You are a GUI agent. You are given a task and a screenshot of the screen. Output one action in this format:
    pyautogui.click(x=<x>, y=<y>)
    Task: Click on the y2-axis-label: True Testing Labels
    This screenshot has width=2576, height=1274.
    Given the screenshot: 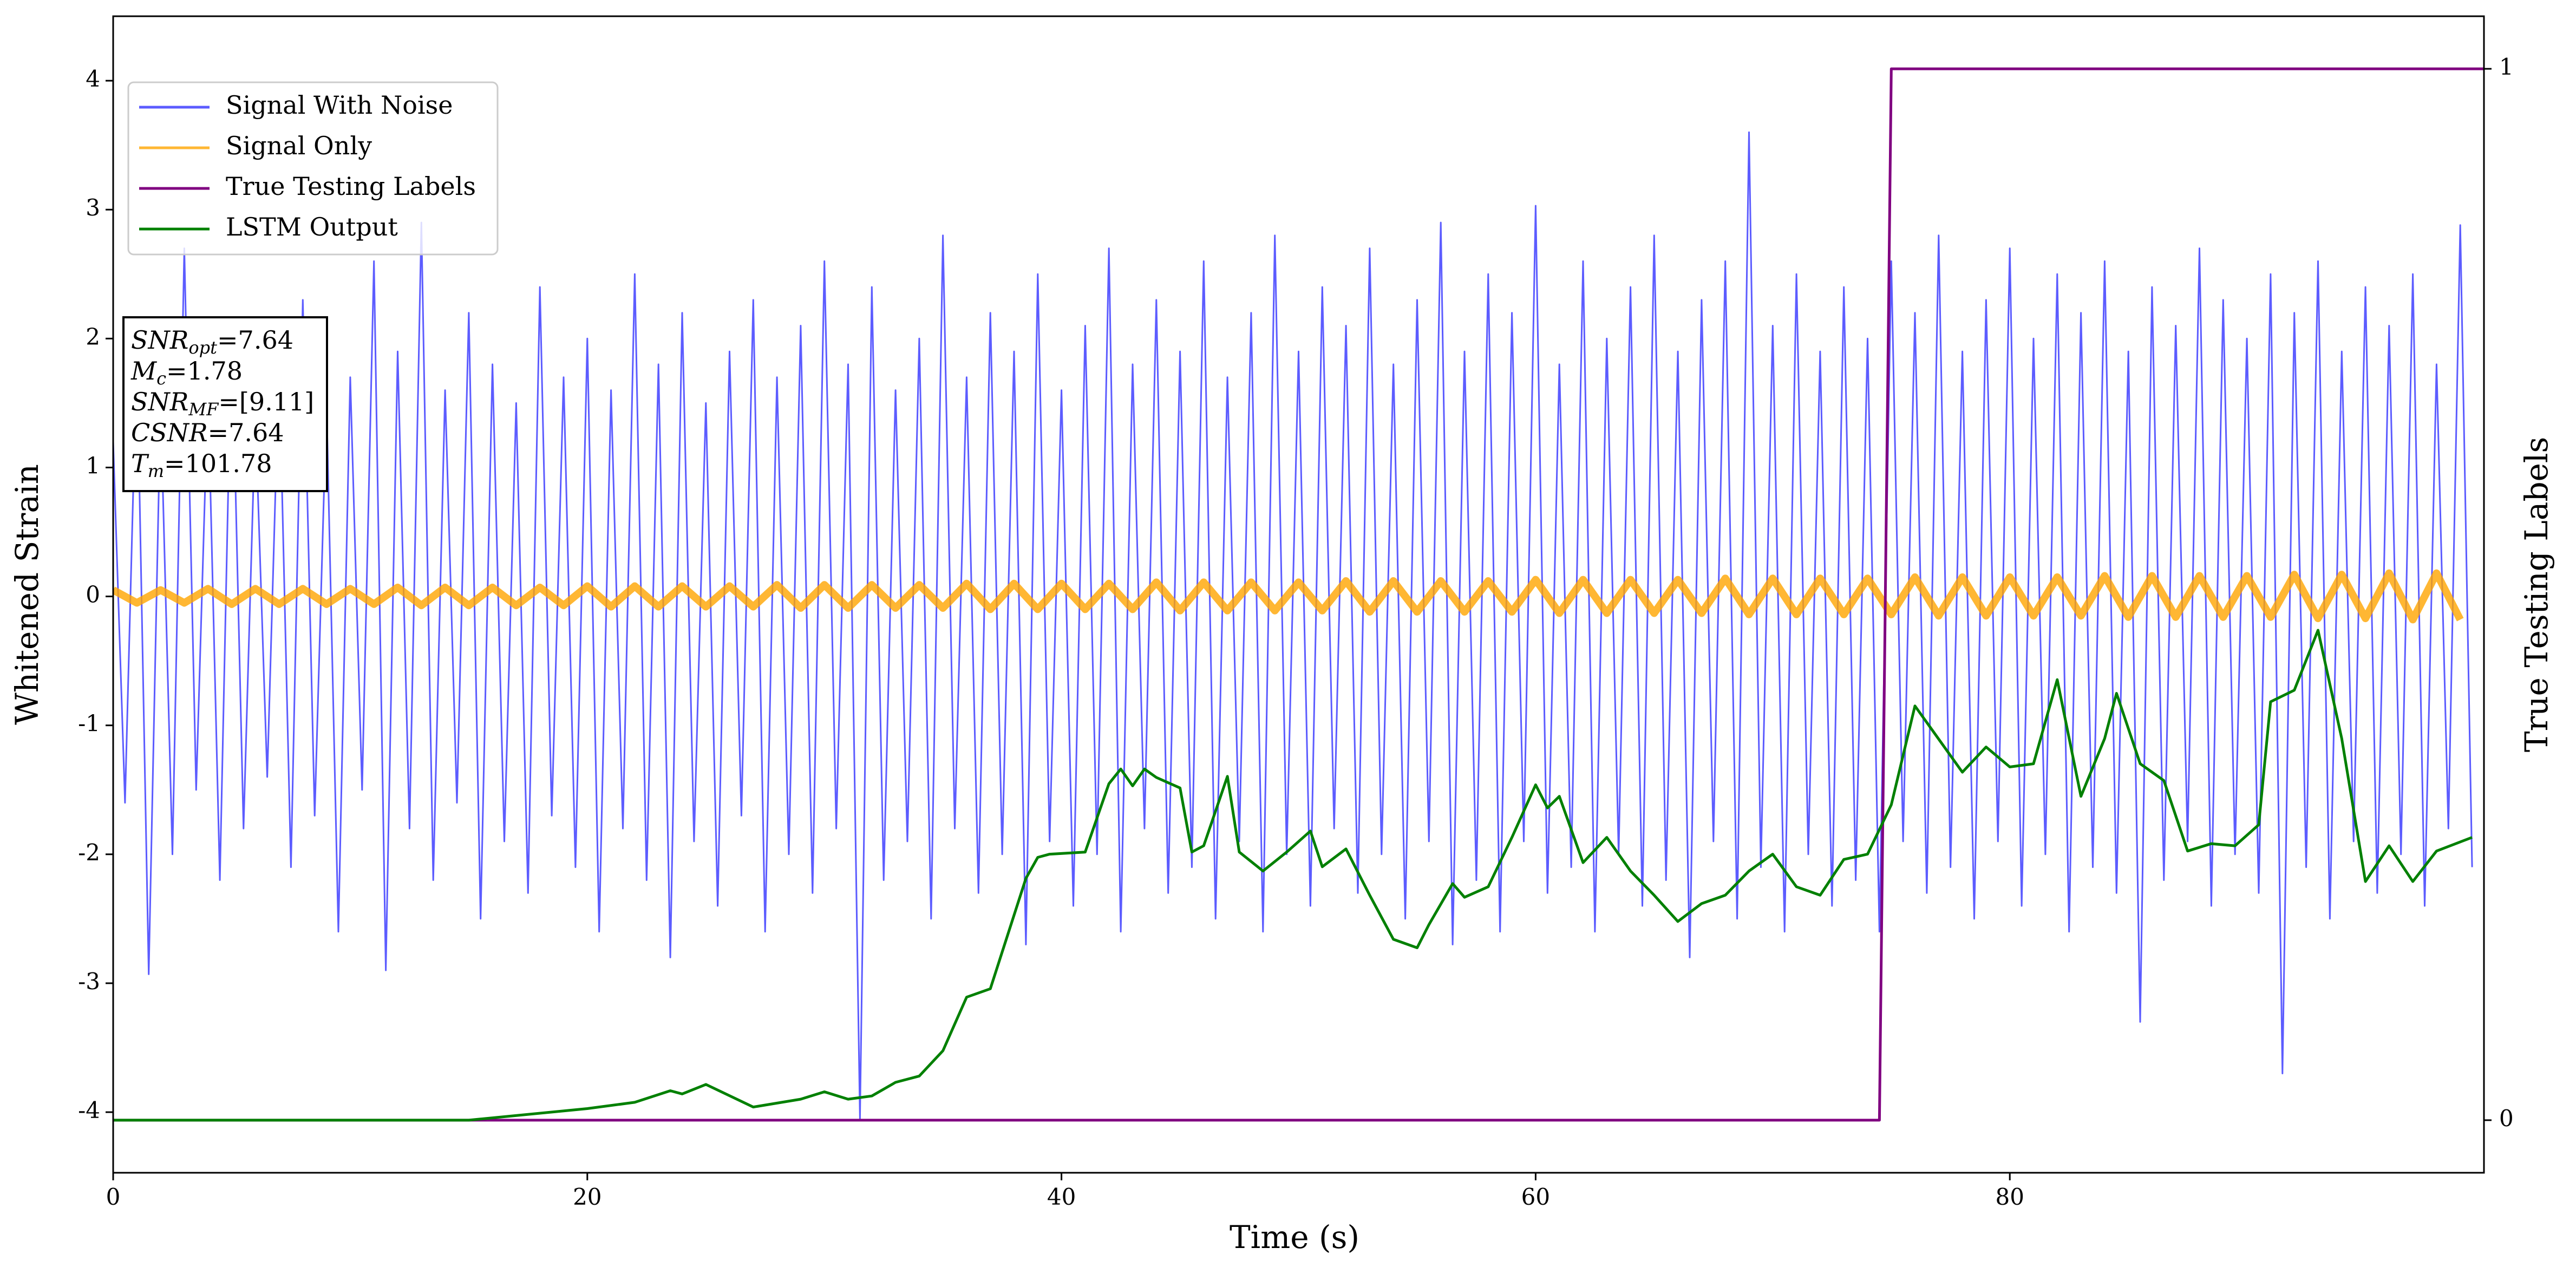 What is the action you would take?
    pyautogui.click(x=2536, y=594)
    